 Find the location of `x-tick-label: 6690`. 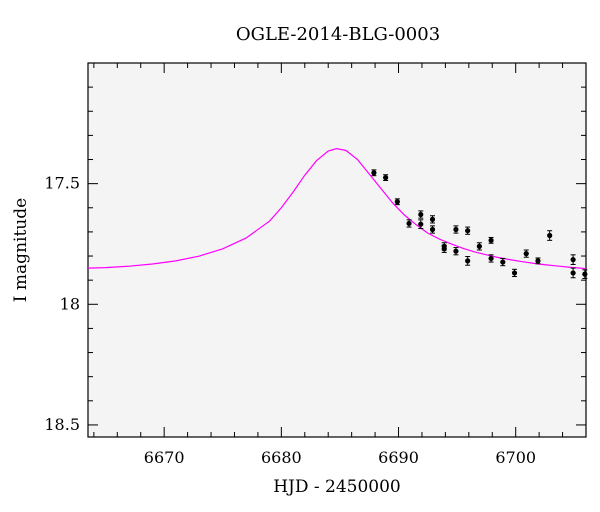

x-tick-label: 6690 is located at coordinates (398, 457).